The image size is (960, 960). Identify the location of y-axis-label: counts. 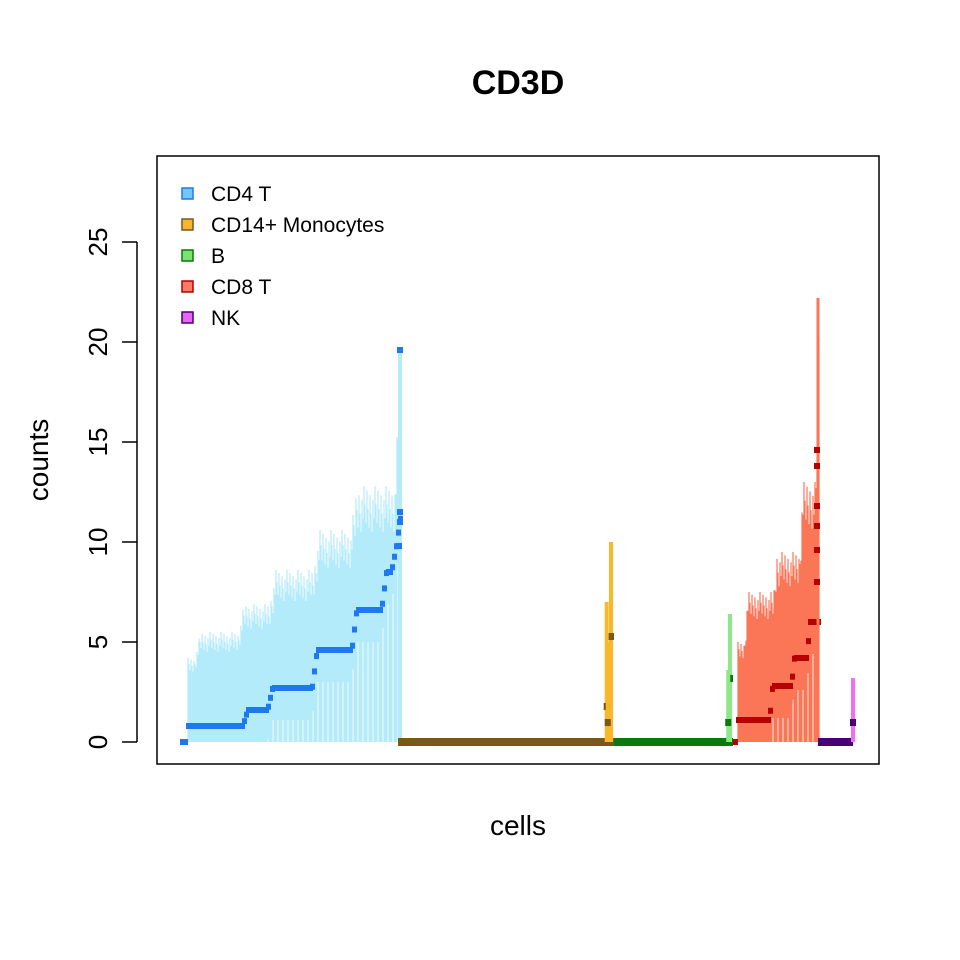
(38, 460).